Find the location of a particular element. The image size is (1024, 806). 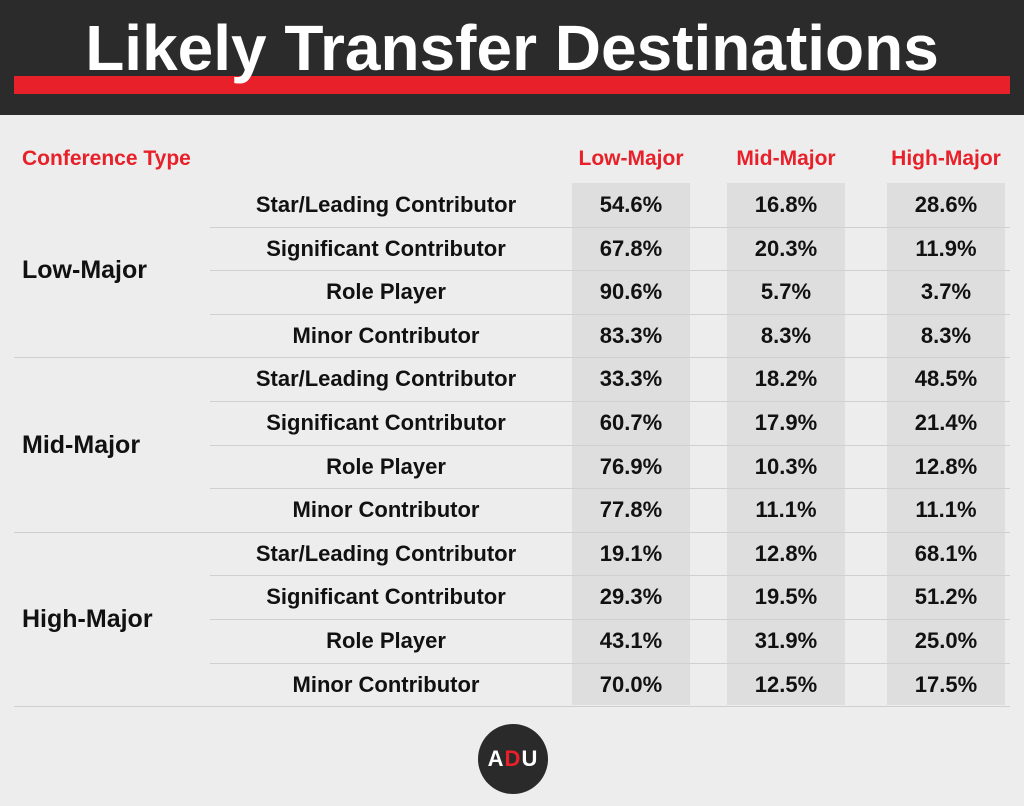

value-cell: 67.8% is located at coordinates (631, 248).